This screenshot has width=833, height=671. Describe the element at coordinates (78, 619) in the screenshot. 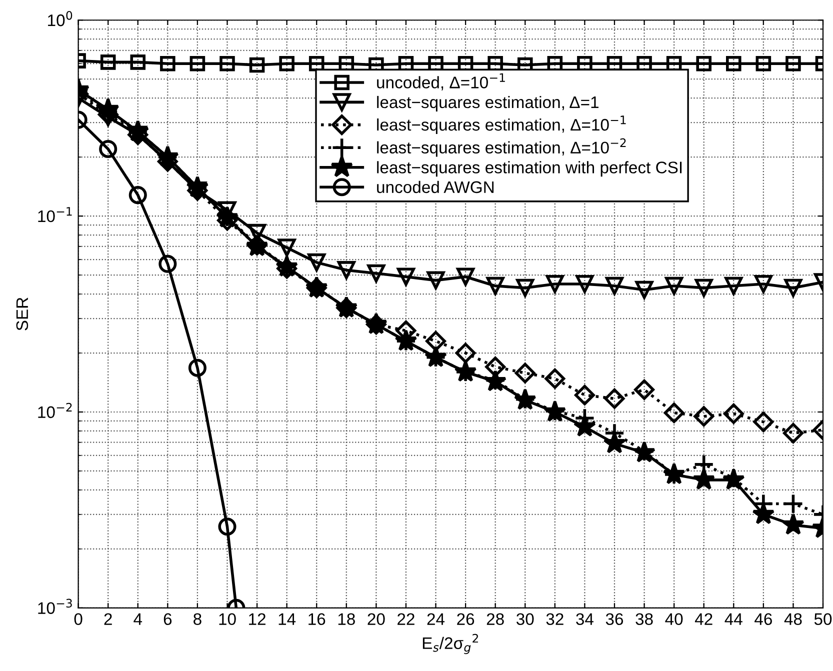

I see `x-tick-label: 0` at that location.